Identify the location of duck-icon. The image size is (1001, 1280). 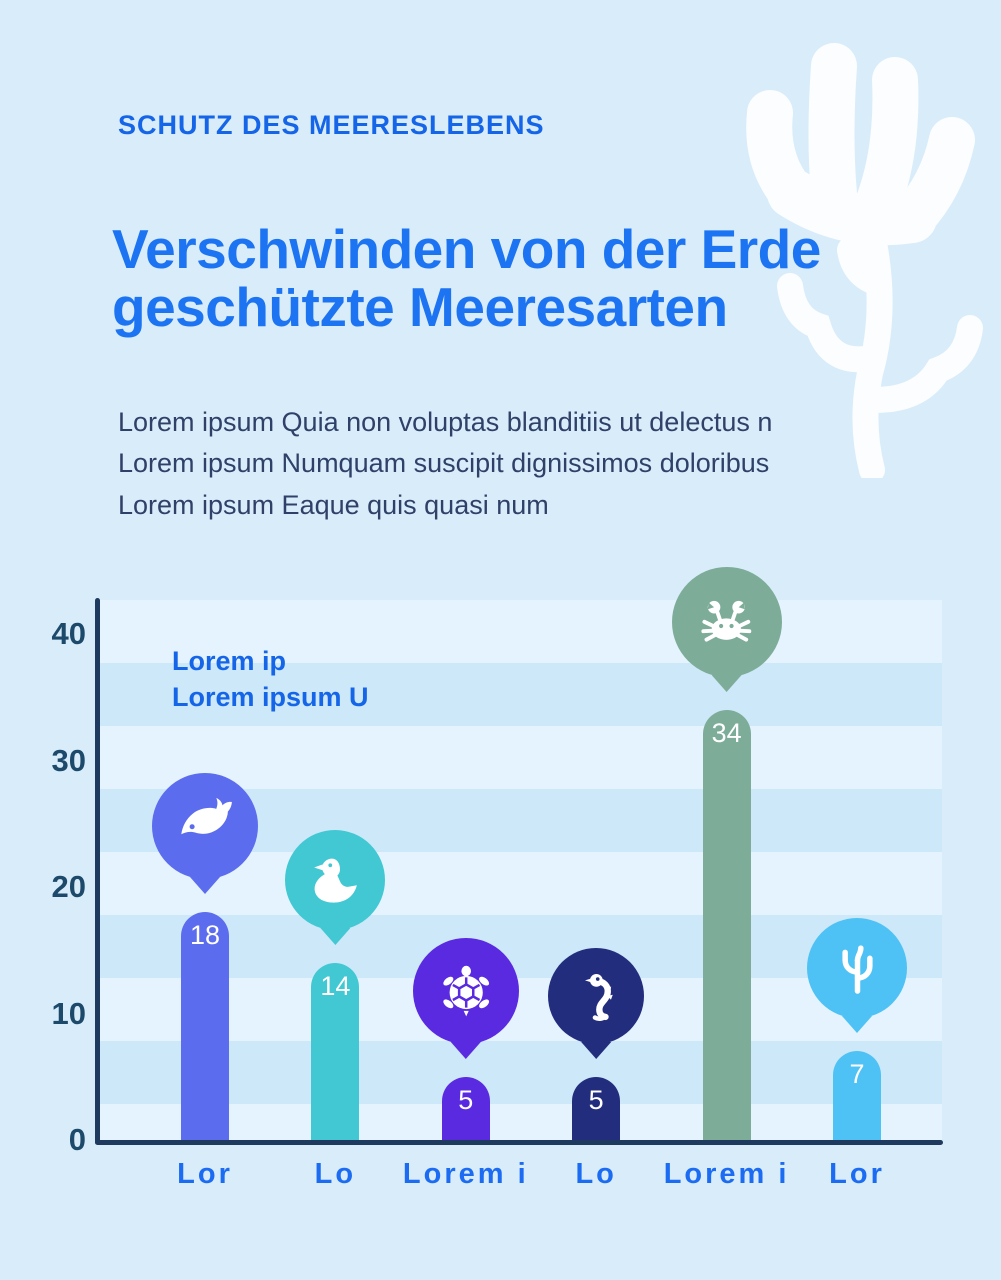
(335, 880).